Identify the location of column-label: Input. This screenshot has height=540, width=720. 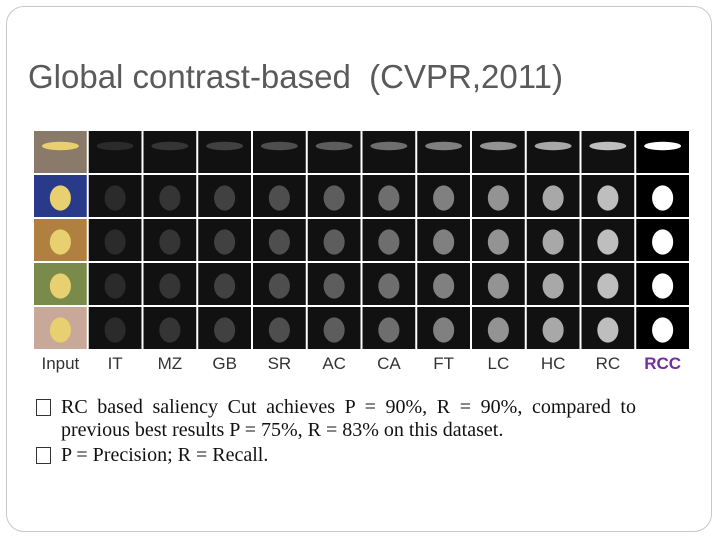
(60, 363).